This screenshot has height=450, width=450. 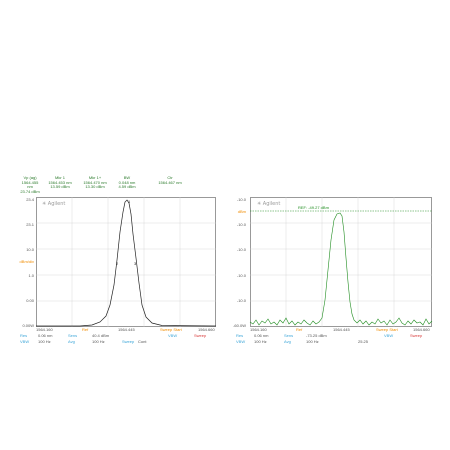 What do you see at coordinates (30, 191) in the screenshot?
I see `header-value: 23.74 dBm` at bounding box center [30, 191].